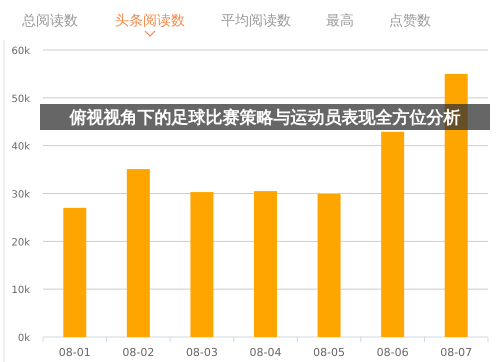  What do you see at coordinates (20, 99) in the screenshot?
I see `y-tick-label: 50k` at bounding box center [20, 99].